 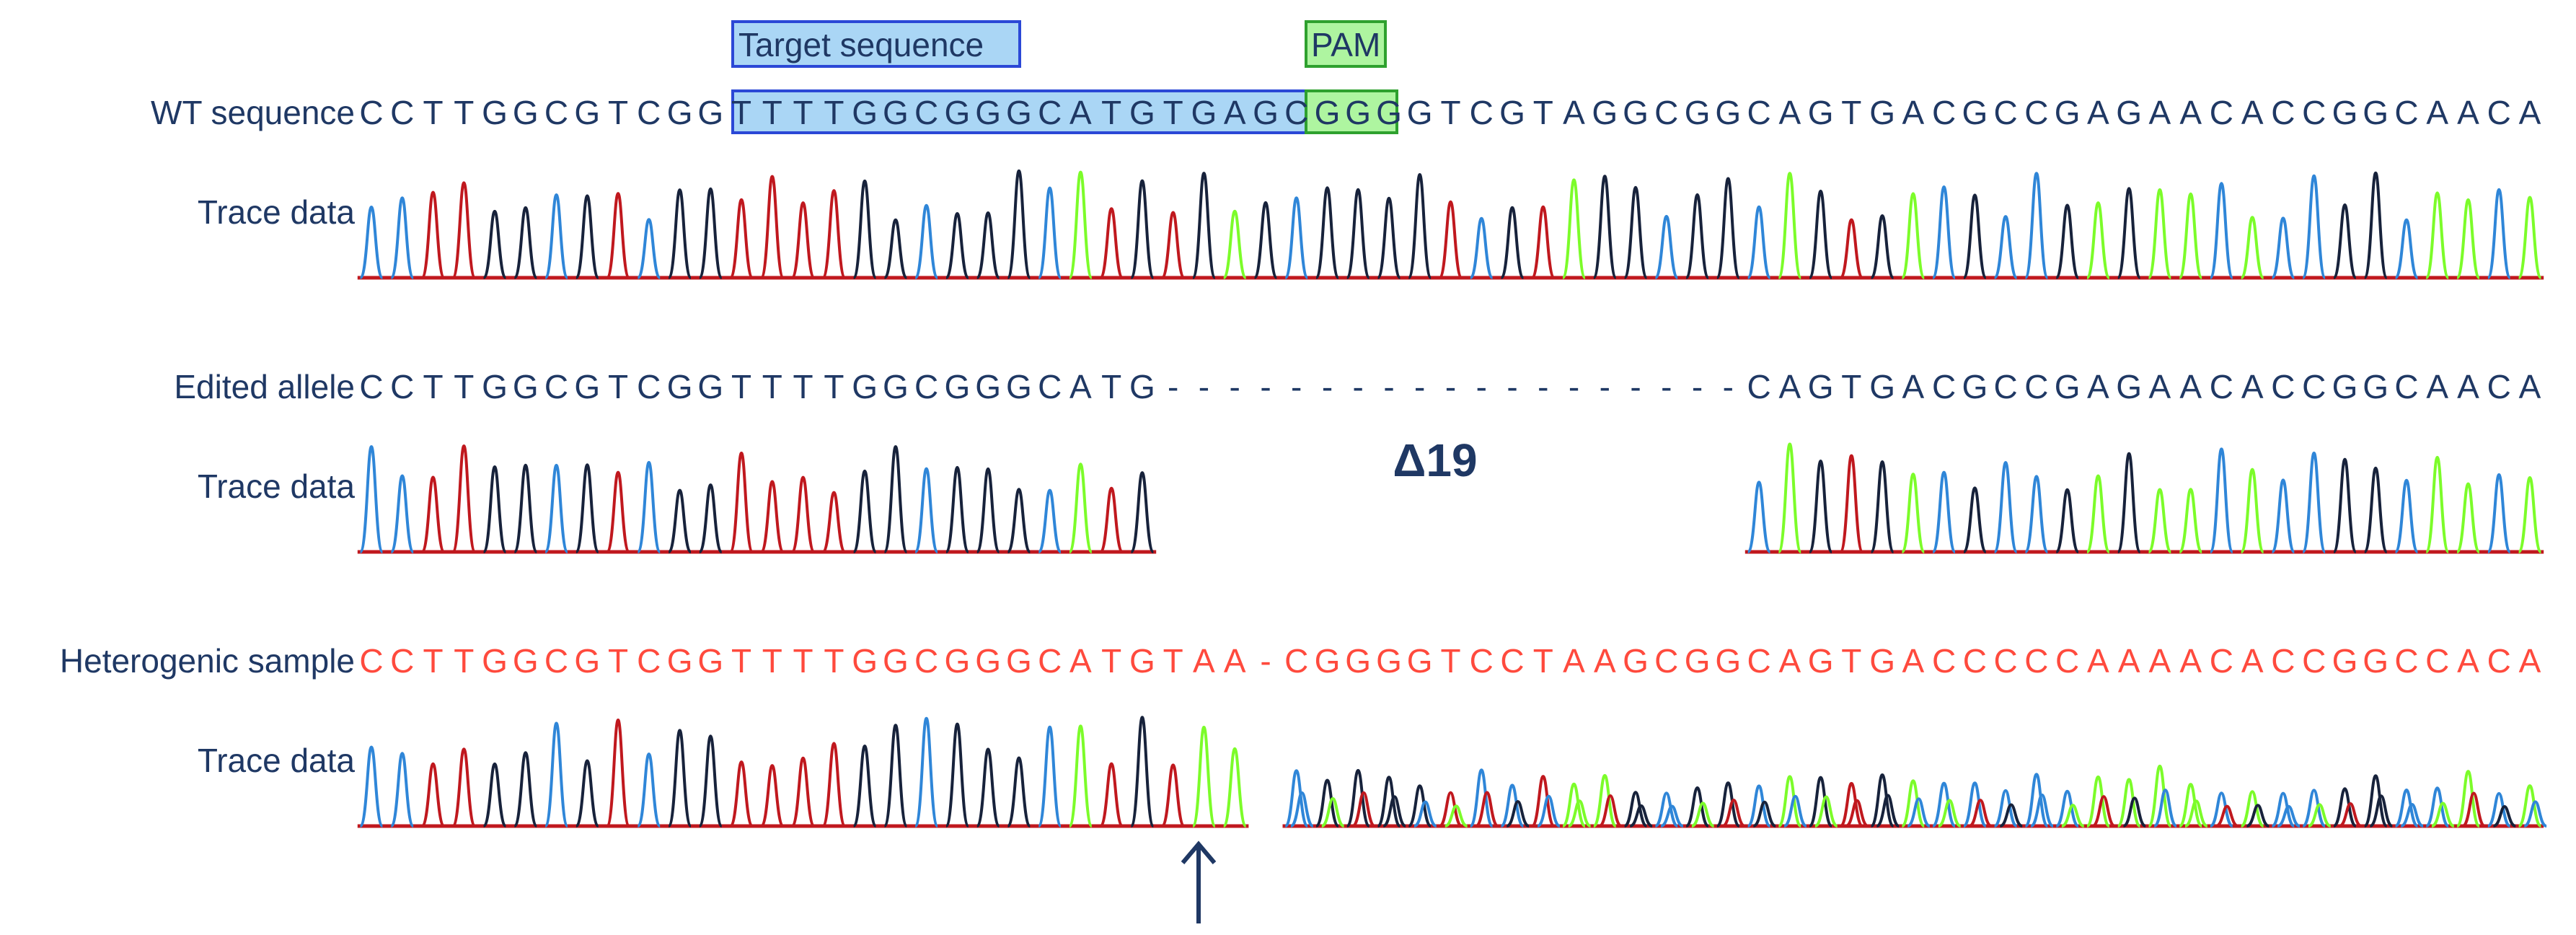 I want to click on pam-annotation: PAM, so click(x=1351, y=77).